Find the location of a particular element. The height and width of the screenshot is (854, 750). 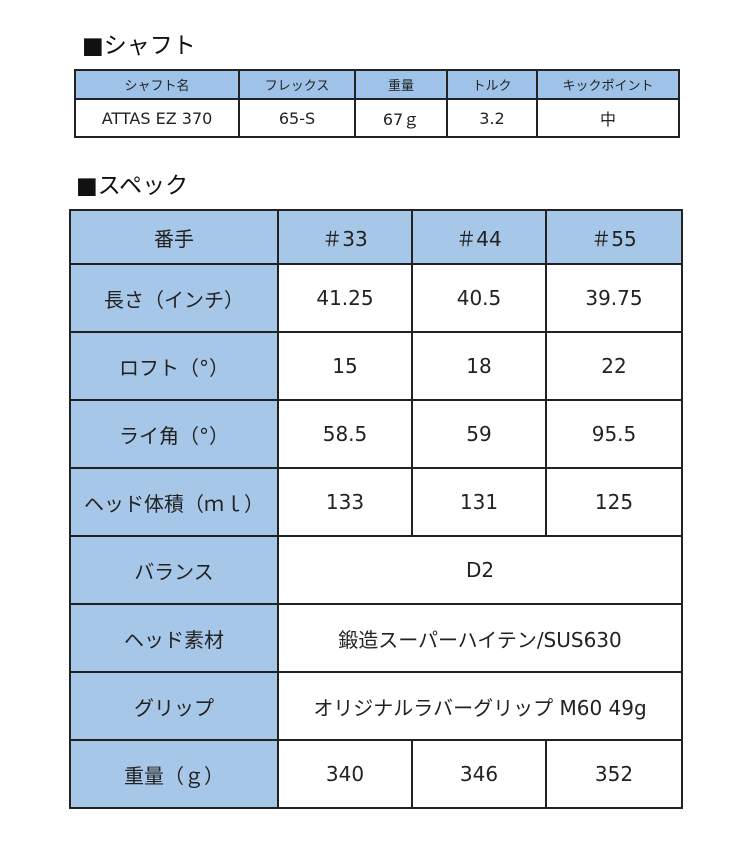

shaft-weight: 67ｇ is located at coordinates (401, 118).